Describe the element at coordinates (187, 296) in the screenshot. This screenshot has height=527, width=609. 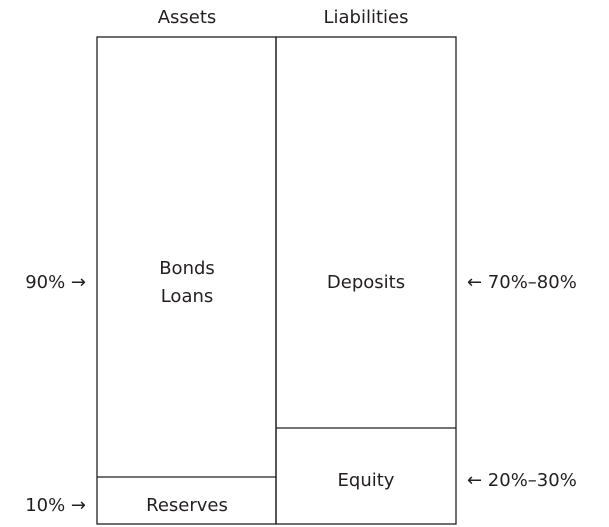
I see `block-label: Loans` at that location.